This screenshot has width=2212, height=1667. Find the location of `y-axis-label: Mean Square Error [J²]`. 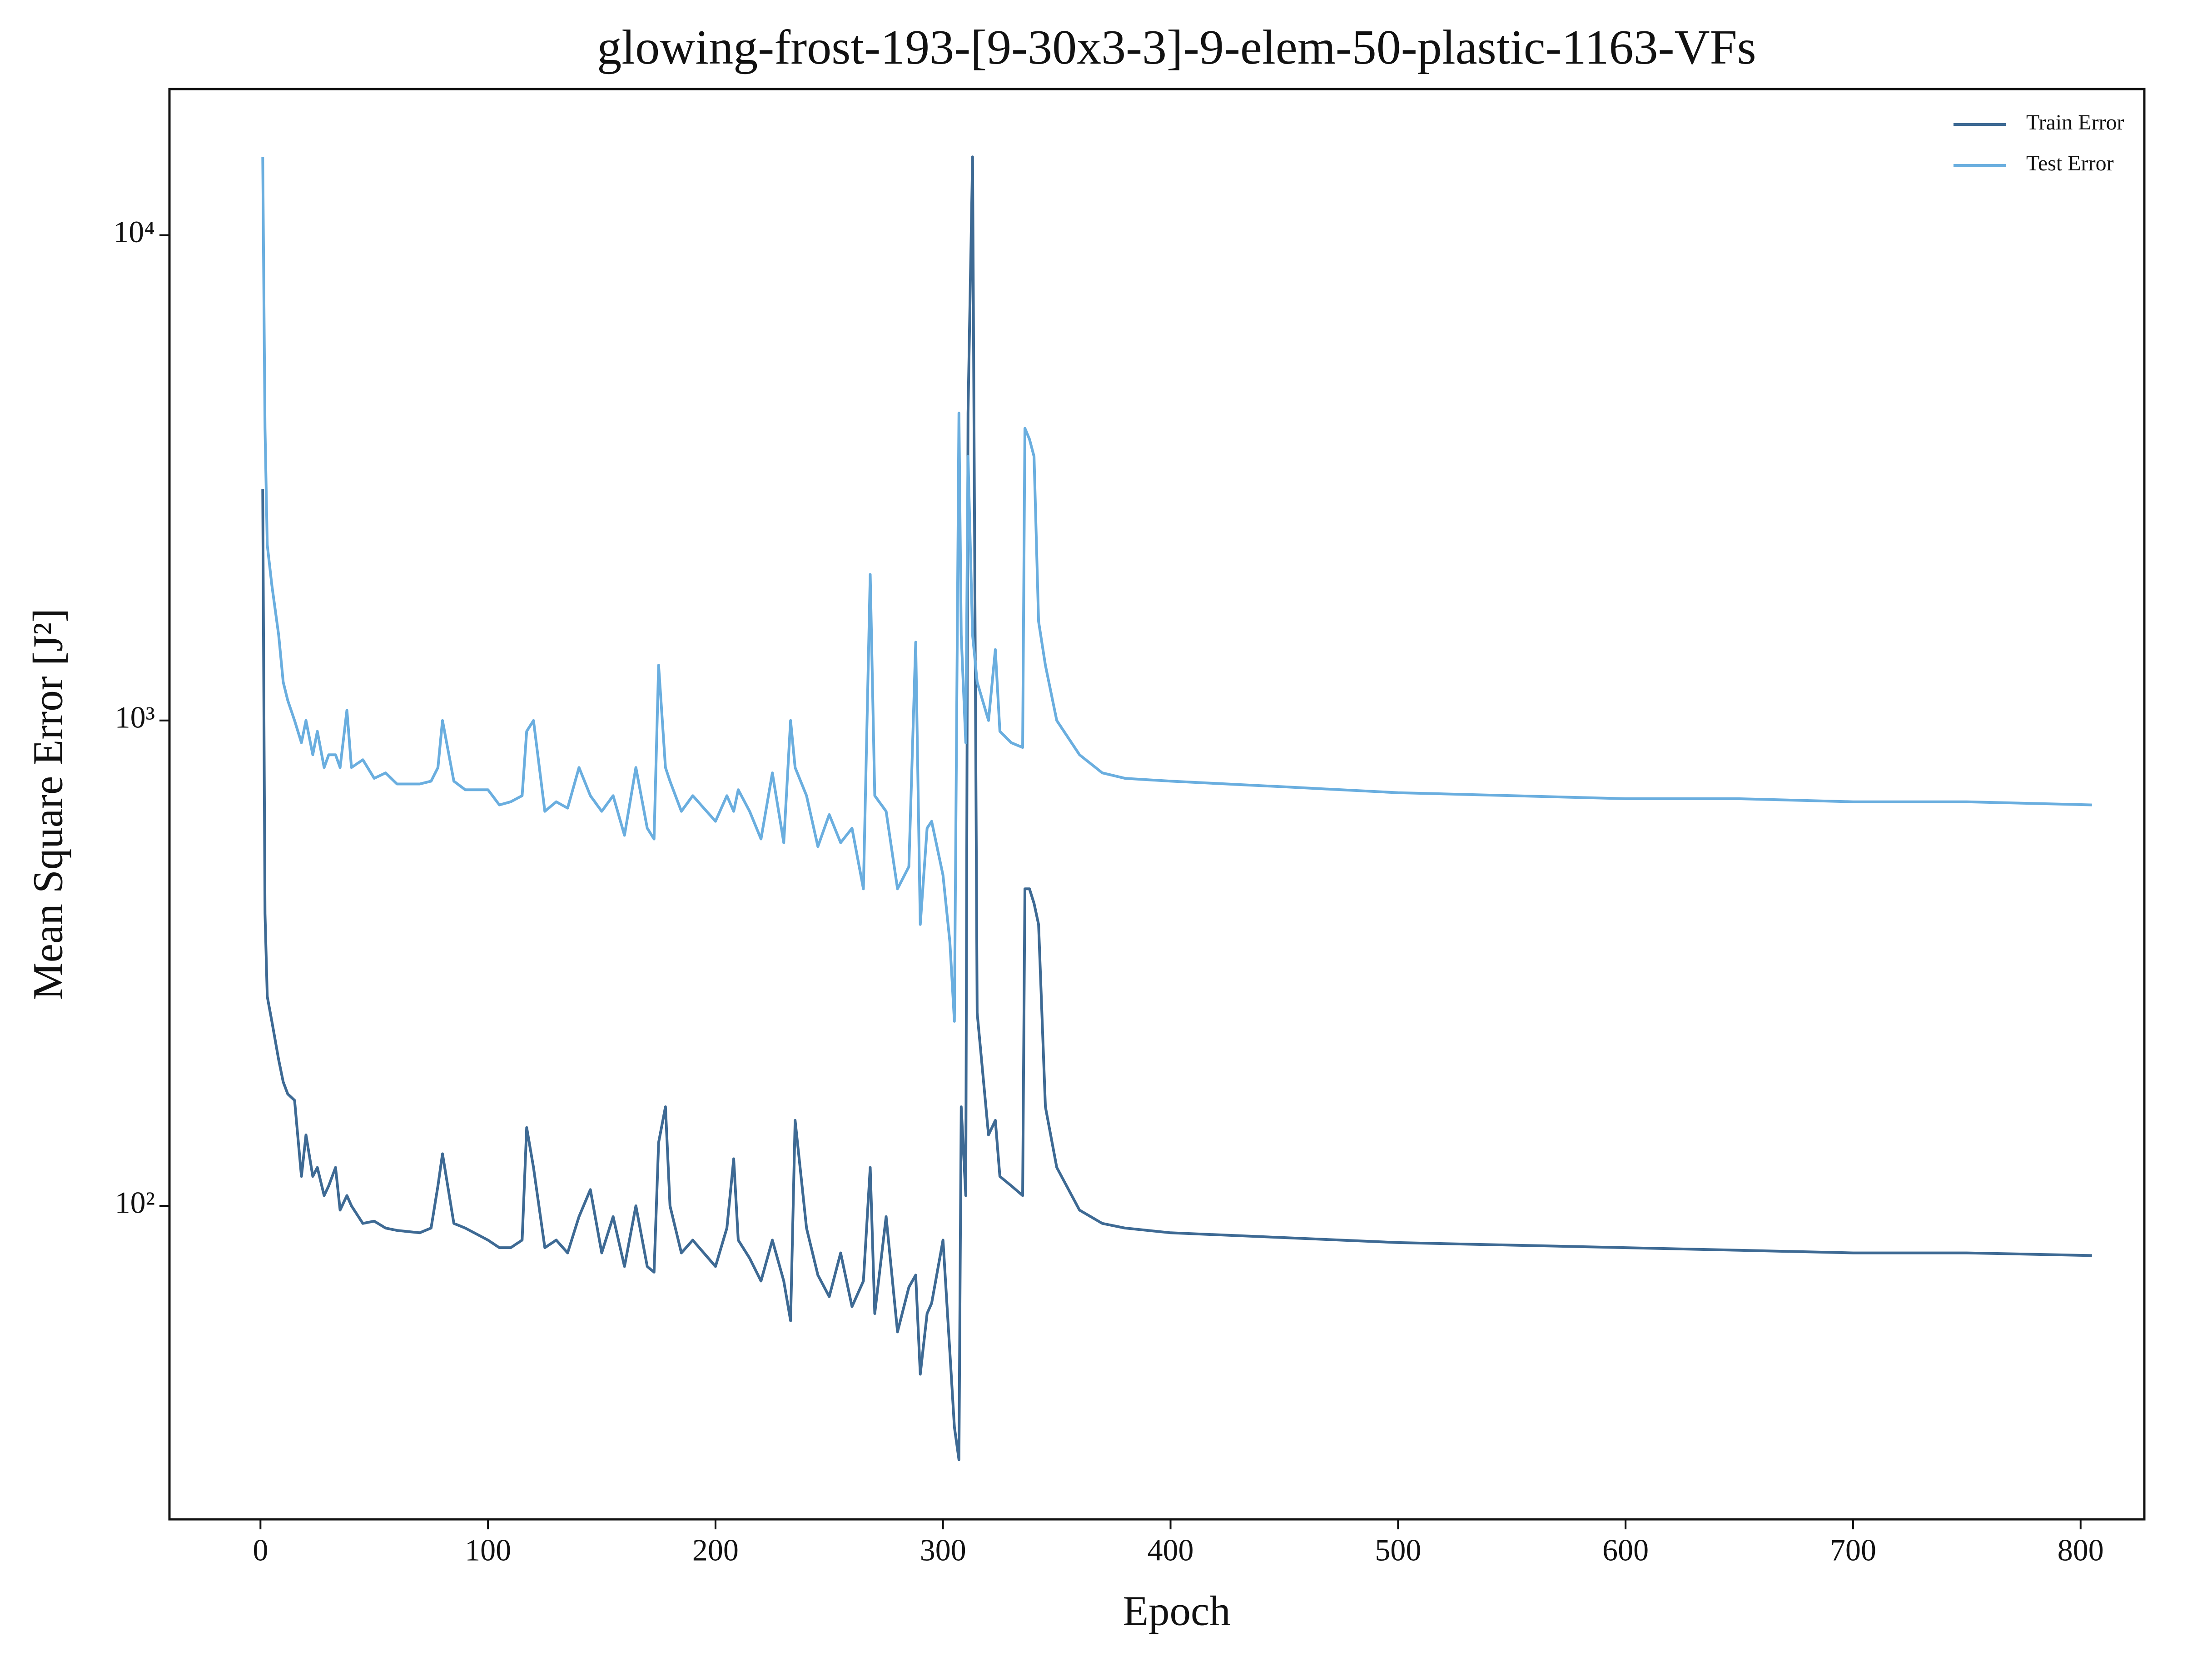

y-axis-label: Mean Square Error [J²] is located at coordinates (48, 804).